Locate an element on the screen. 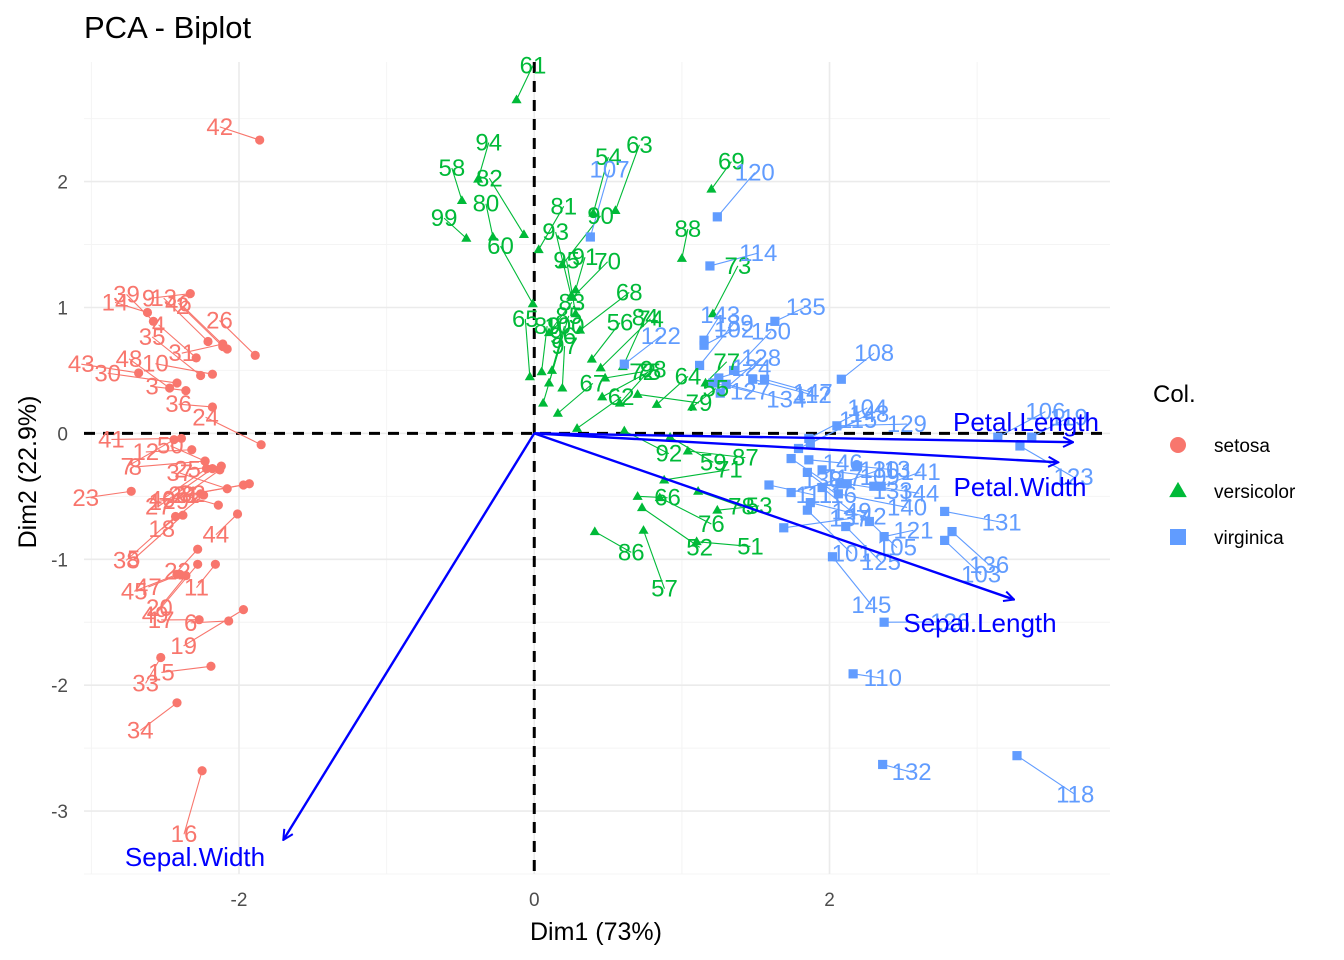 This screenshot has height=960, width=1344. point-label: 37 is located at coordinates (179, 473).